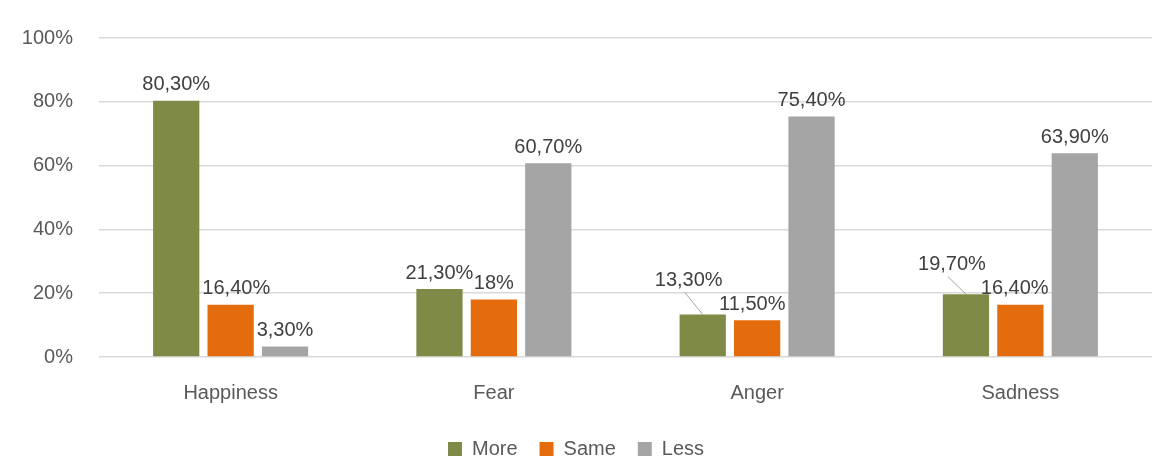 This screenshot has width=1154, height=461. I want to click on legend-label: Less, so click(683, 447).